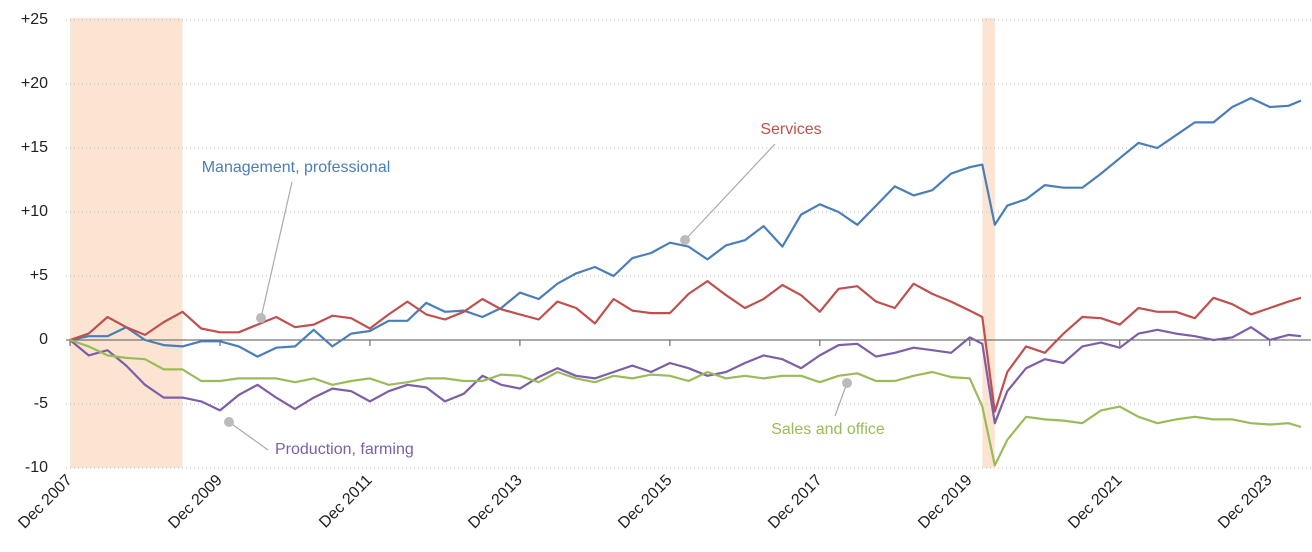  Describe the element at coordinates (645, 502) in the screenshot. I see `x-tick-label: Dec 2015` at that location.